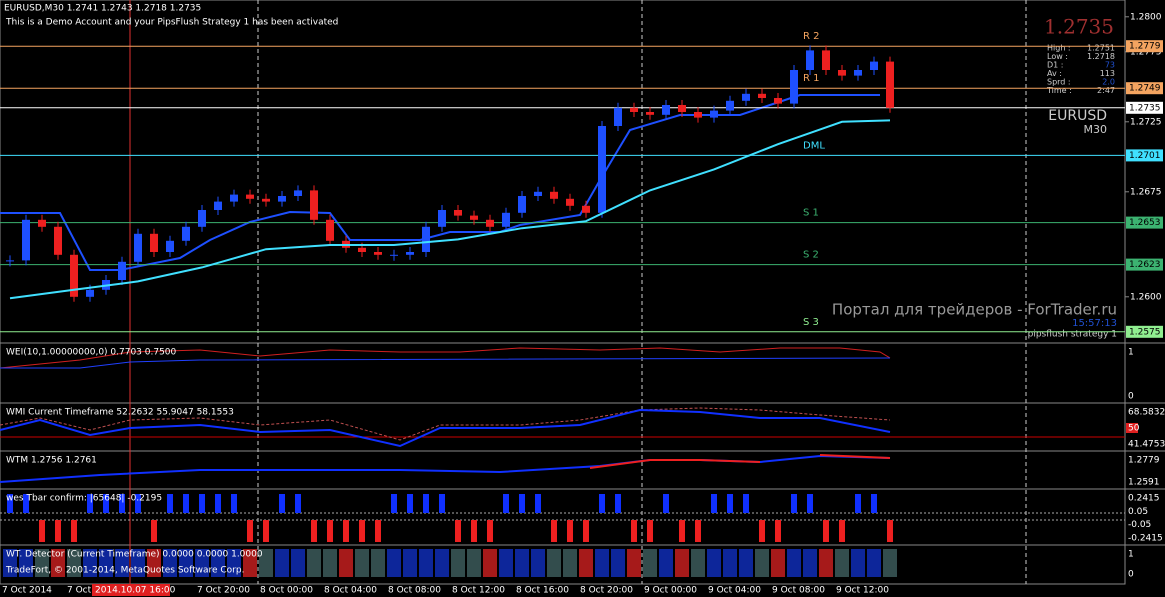  I want to click on info-key: Sprd :, so click(1059, 82).